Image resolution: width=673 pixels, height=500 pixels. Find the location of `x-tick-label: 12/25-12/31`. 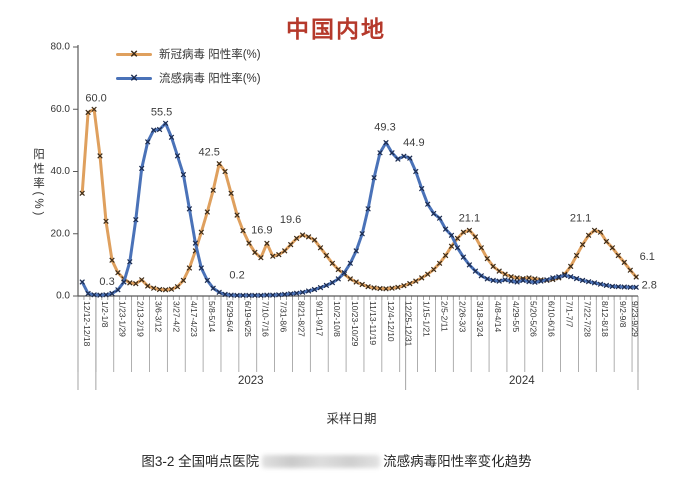

x-tick-label: 12/25-12/31 is located at coordinates (409, 324).